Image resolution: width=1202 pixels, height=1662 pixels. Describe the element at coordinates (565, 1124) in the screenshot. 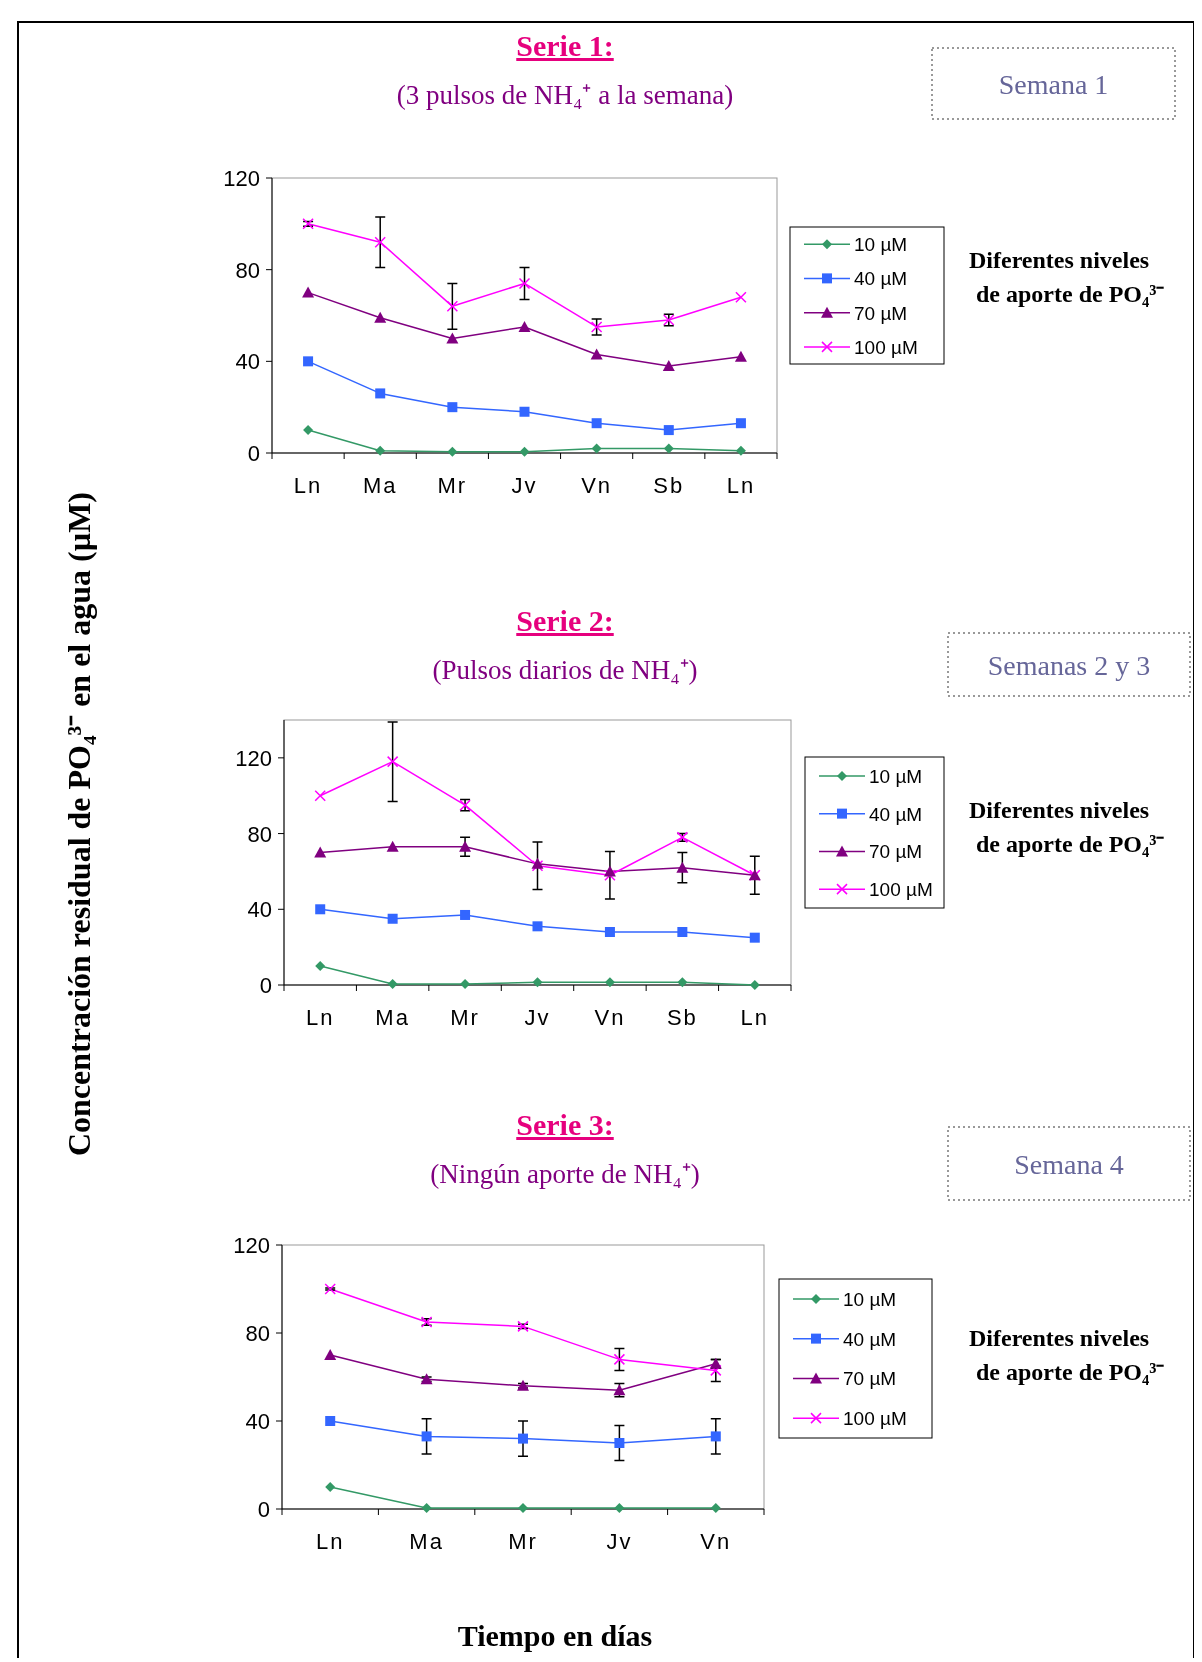

I see `chart-title: Serie 3:` at that location.